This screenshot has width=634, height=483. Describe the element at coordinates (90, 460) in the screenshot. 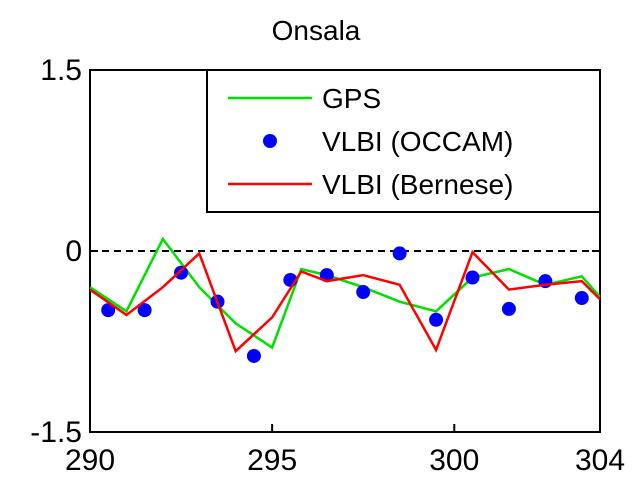

I see `x-tick-label: 290` at that location.